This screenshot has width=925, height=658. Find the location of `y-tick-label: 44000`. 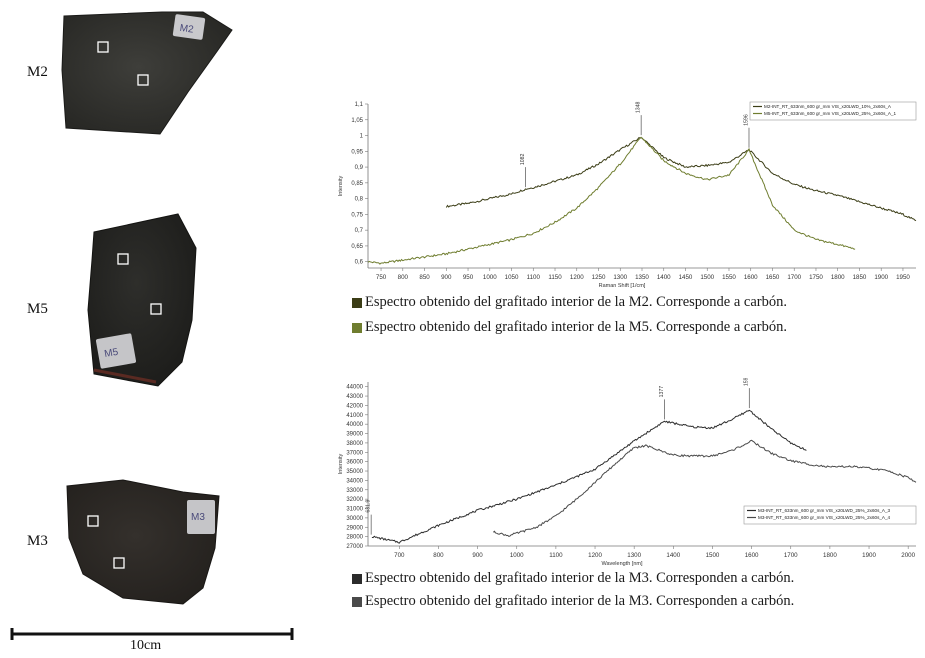

y-tick-label: 44000 is located at coordinates (354, 388).